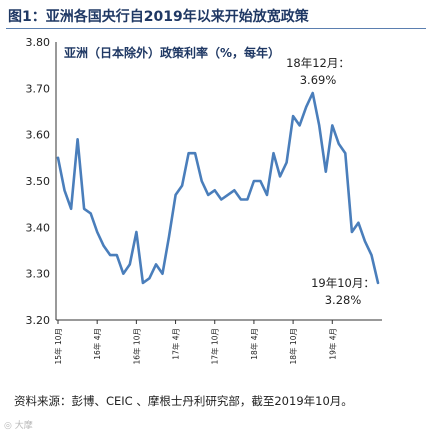 This screenshot has height=433, width=432. I want to click on y-tick-label: 3.60, so click(38, 135).